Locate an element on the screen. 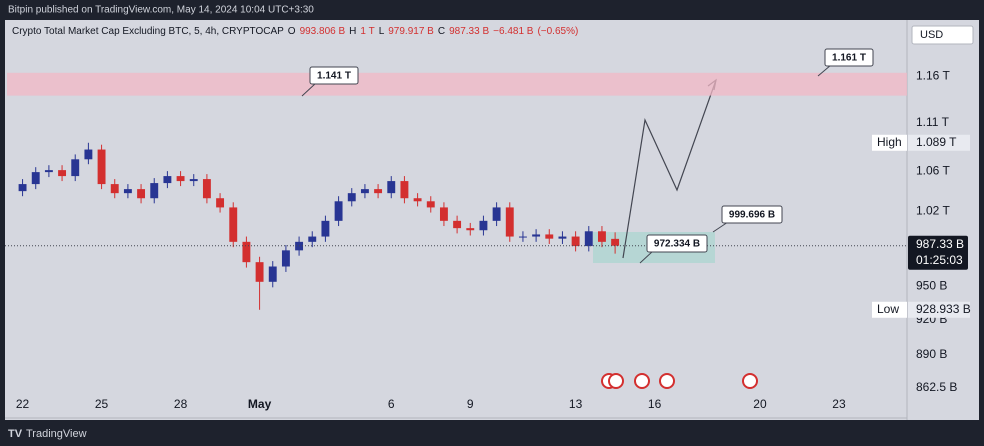 This screenshot has height=446, width=984. currency-box is located at coordinates (942, 35).